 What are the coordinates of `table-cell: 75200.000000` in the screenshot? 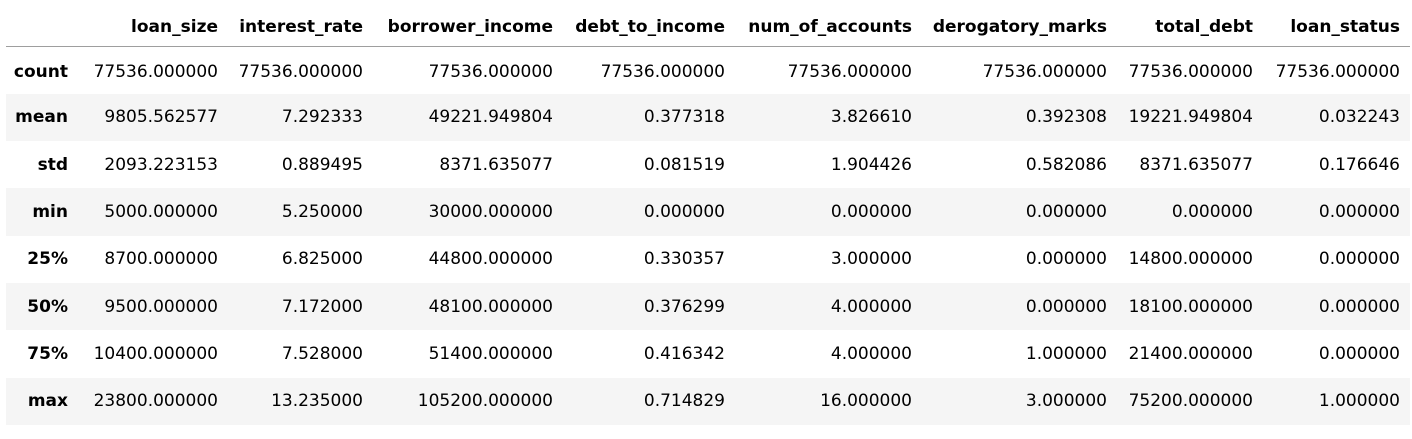 It's located at (1190, 401).